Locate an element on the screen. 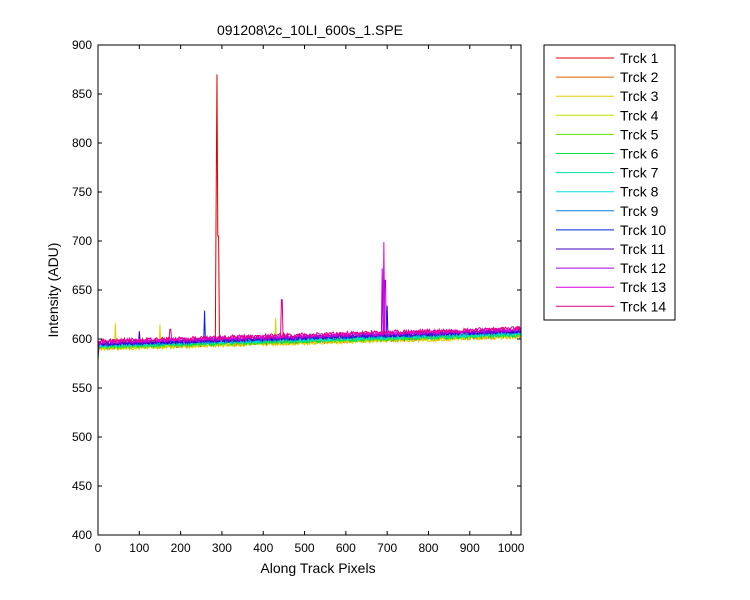 The width and height of the screenshot is (750, 600). y-tick-label: 850 is located at coordinates (82, 94).